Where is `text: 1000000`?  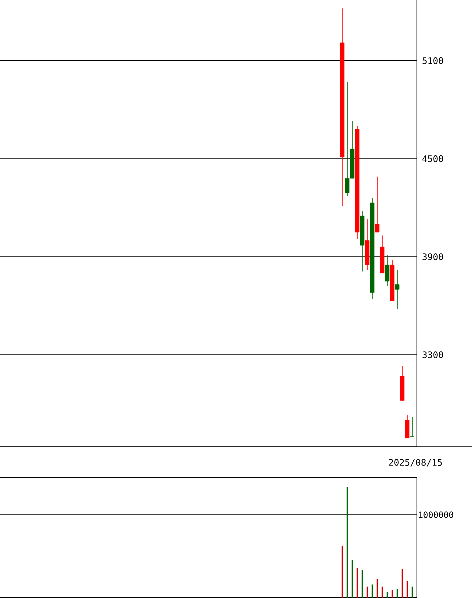
text: 1000000 is located at coordinates (436, 515).